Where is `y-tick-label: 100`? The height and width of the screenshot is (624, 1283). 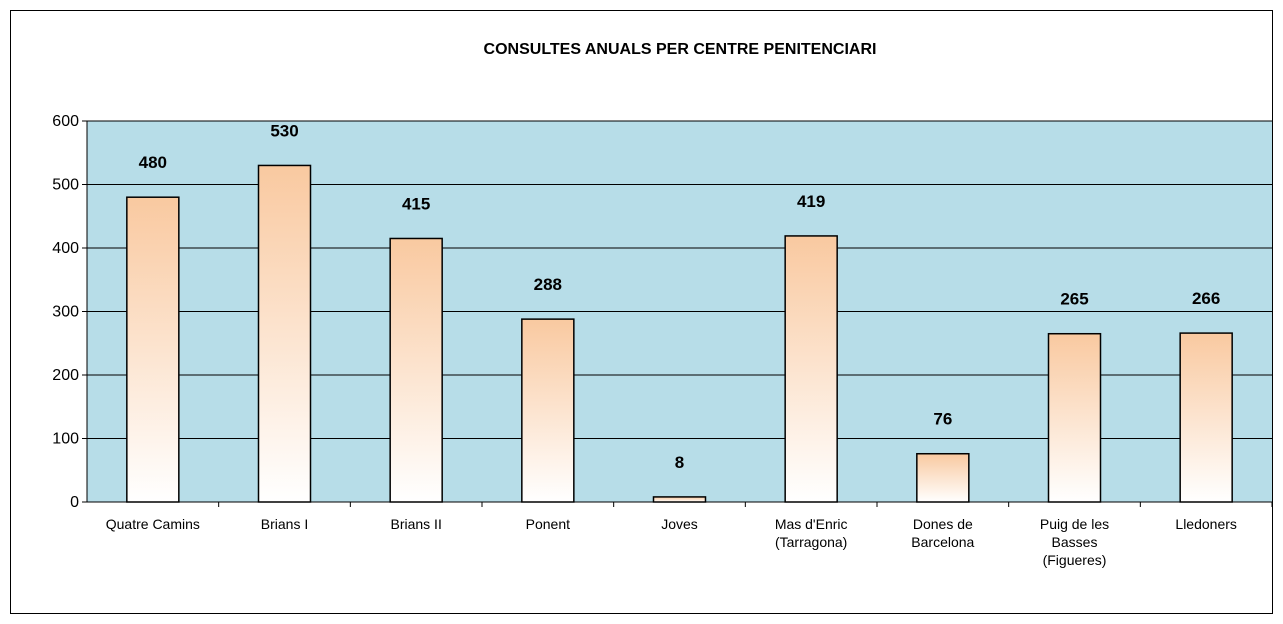 y-tick-label: 100 is located at coordinates (65, 439).